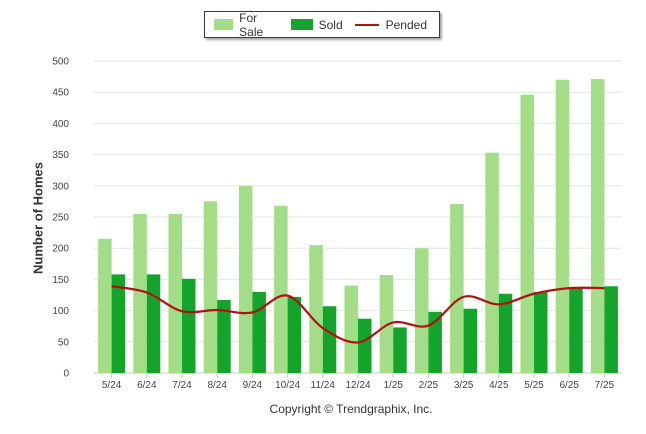 This screenshot has width=646, height=434. Describe the element at coordinates (60, 155) in the screenshot. I see `y-tick-label: 350` at that location.